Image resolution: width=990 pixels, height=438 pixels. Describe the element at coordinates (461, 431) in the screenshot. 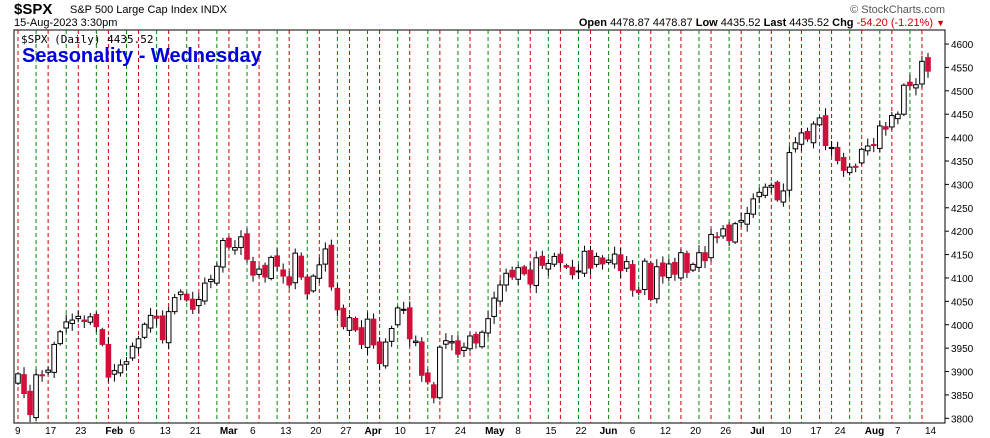

I see `x-tick-label: 24` at that location.